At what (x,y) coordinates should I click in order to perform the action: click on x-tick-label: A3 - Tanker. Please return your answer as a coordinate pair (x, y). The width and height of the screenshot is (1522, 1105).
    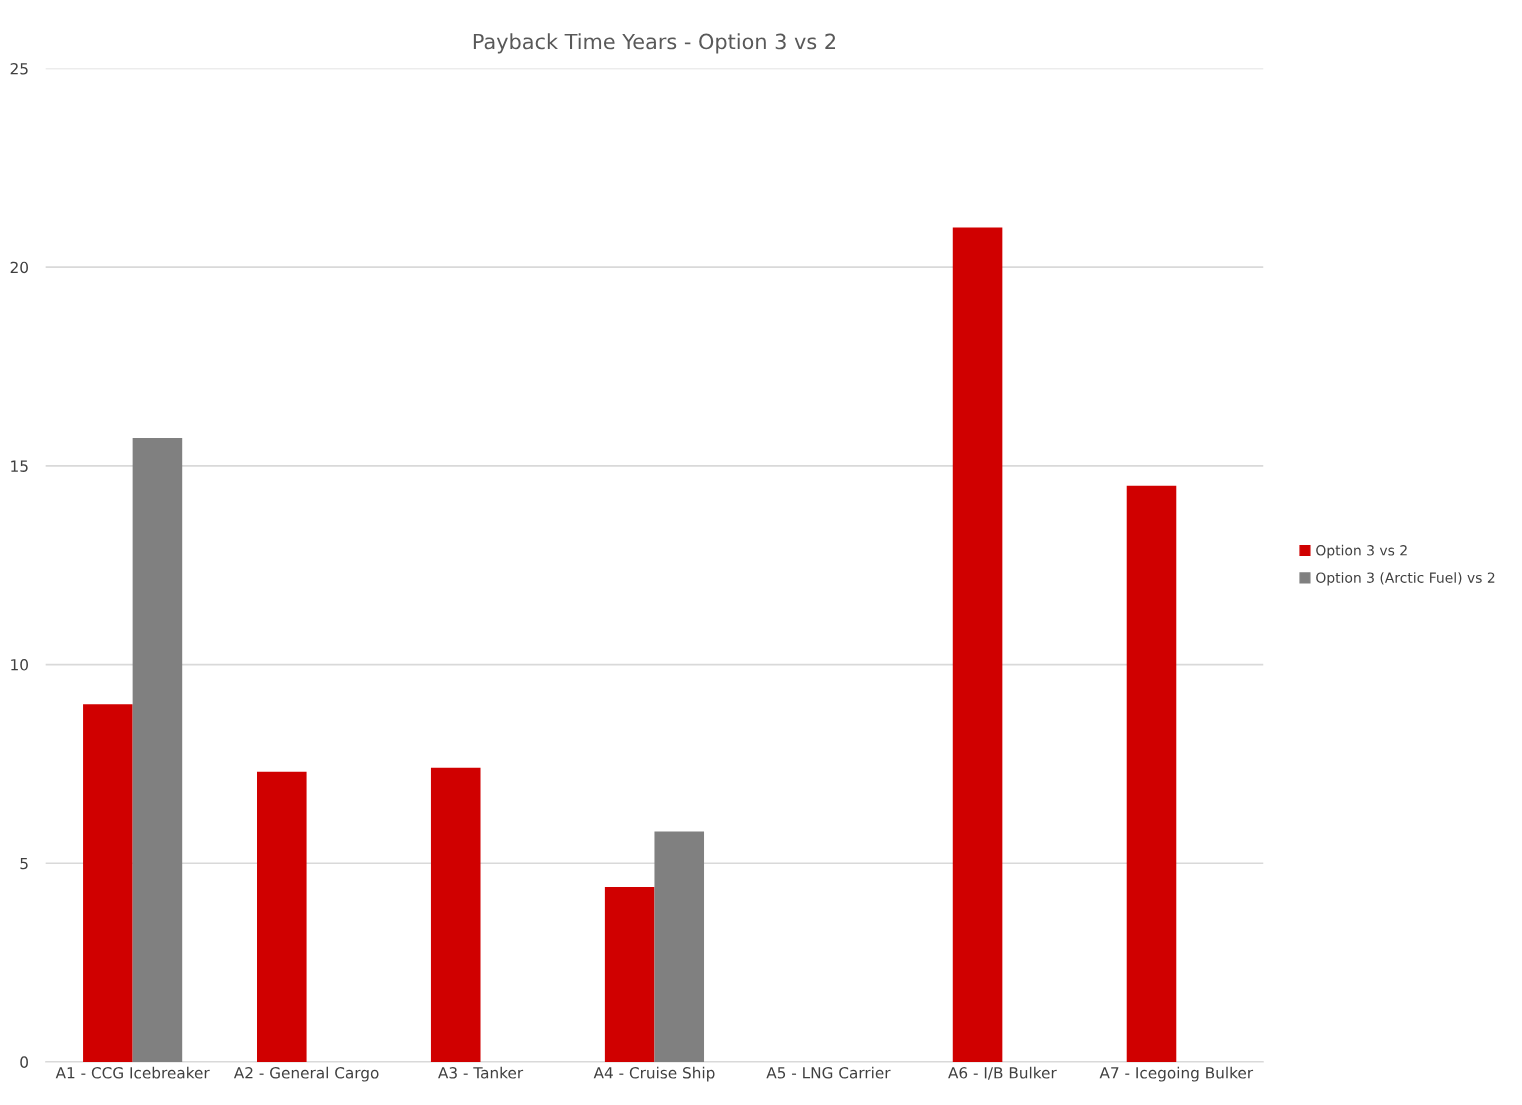
    Looking at the image, I should click on (481, 1072).